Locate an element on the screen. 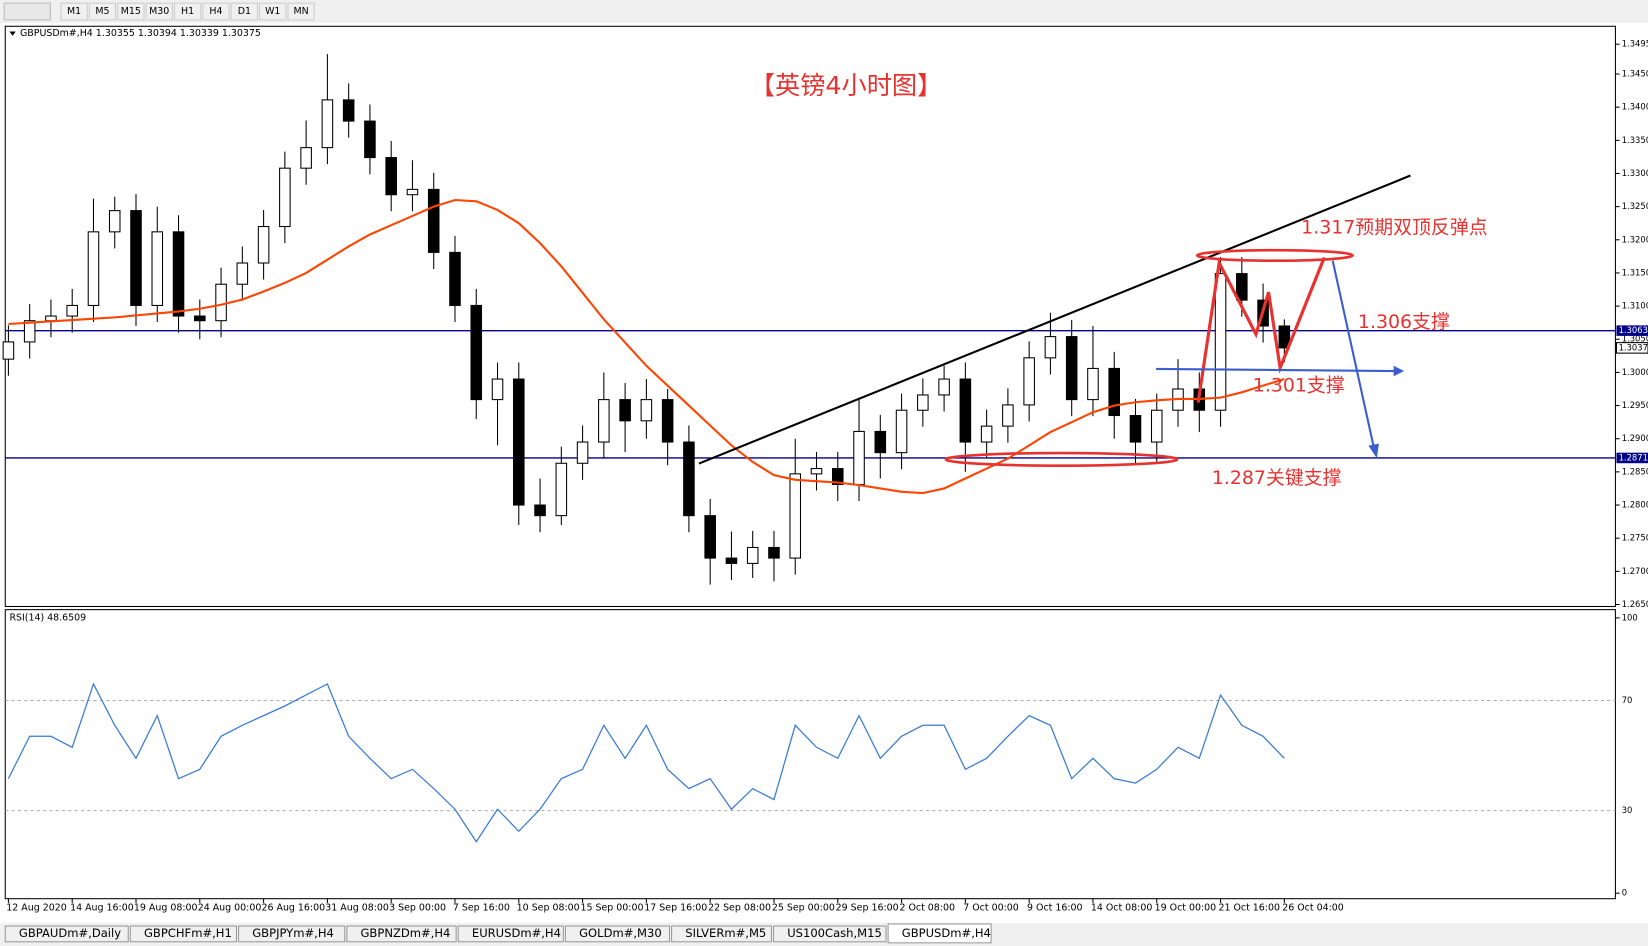  tab-label: GOLDm#,M30 is located at coordinates (620, 933).